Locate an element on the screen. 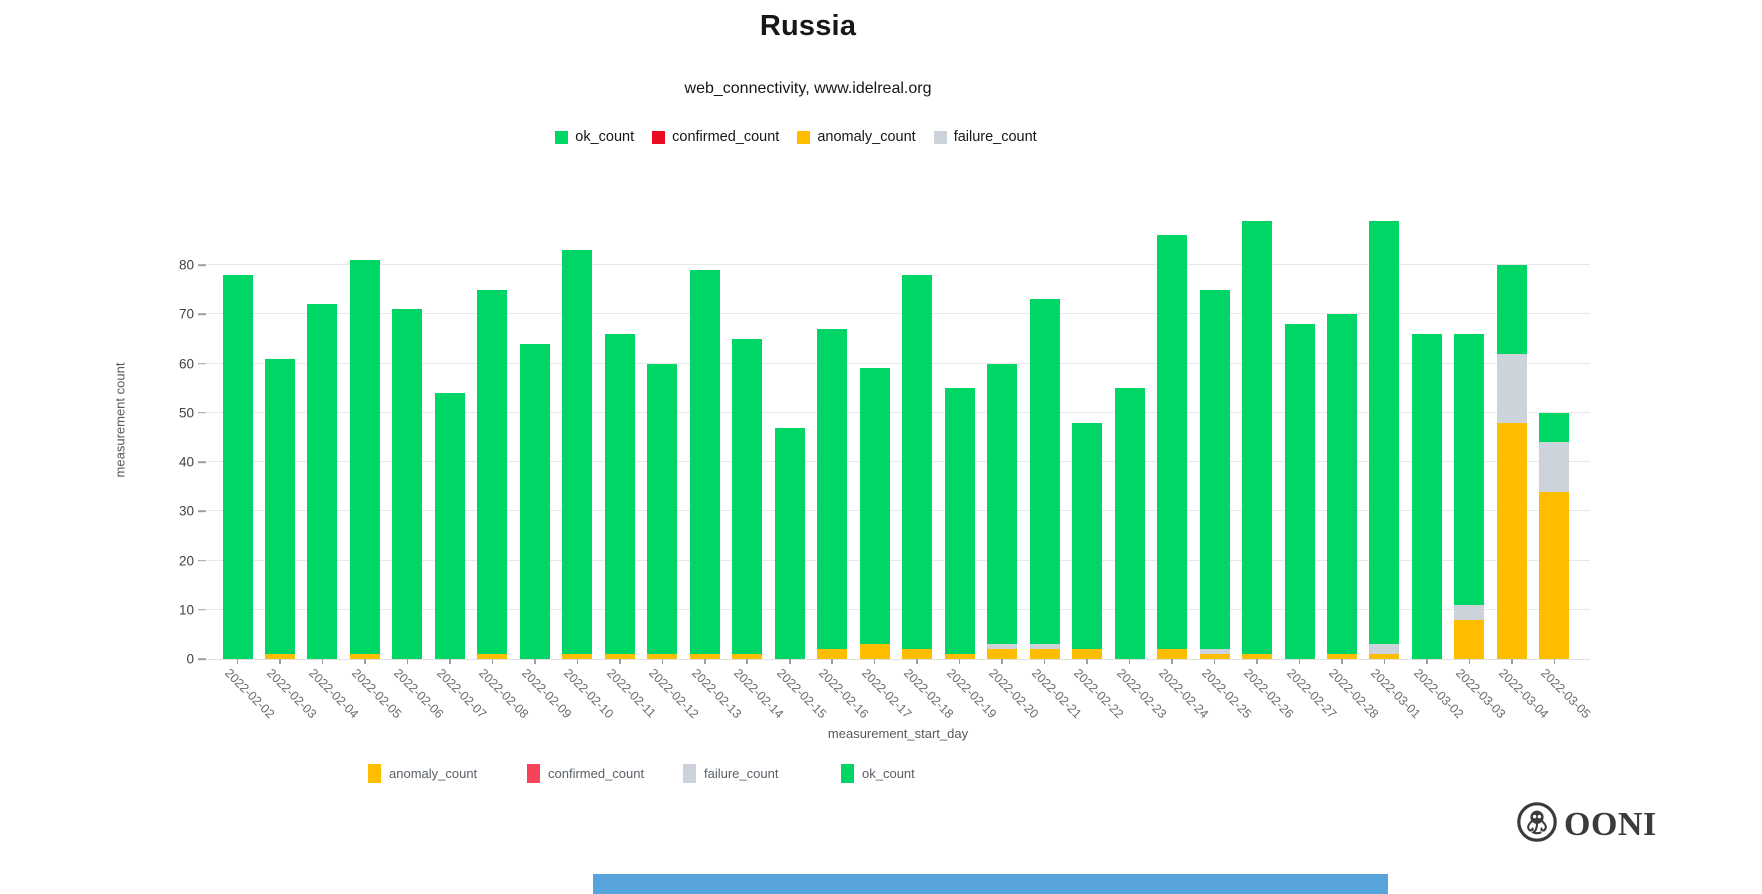 The width and height of the screenshot is (1762, 894). legend-label: confirmed_count is located at coordinates (726, 137).